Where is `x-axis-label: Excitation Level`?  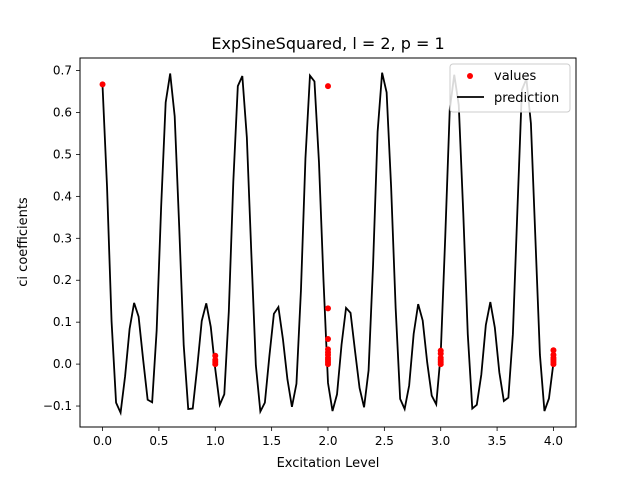 x-axis-label: Excitation Level is located at coordinates (328, 463).